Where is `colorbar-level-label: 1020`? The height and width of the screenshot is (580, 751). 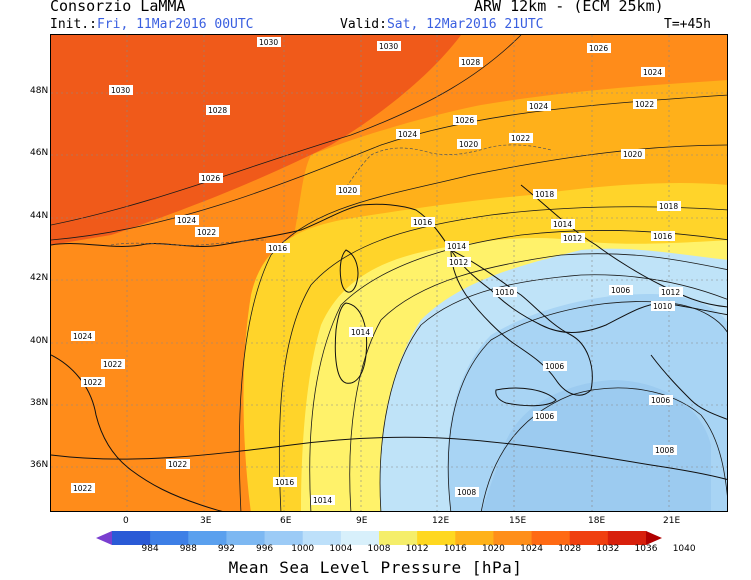
colorbar-level-label: 1020 is located at coordinates (493, 549).